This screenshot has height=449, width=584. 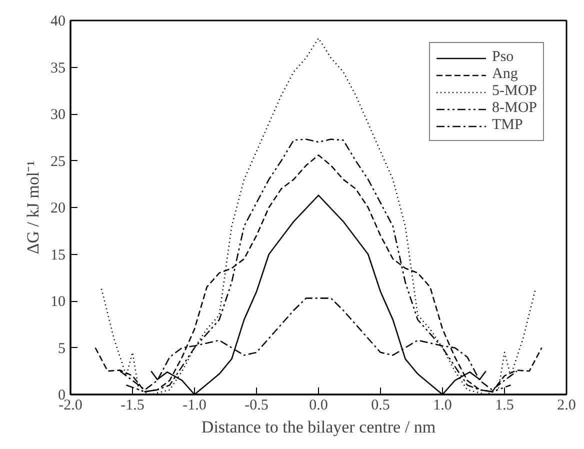 What do you see at coordinates (505, 74) in the screenshot?
I see `legend-label: Ang` at bounding box center [505, 74].